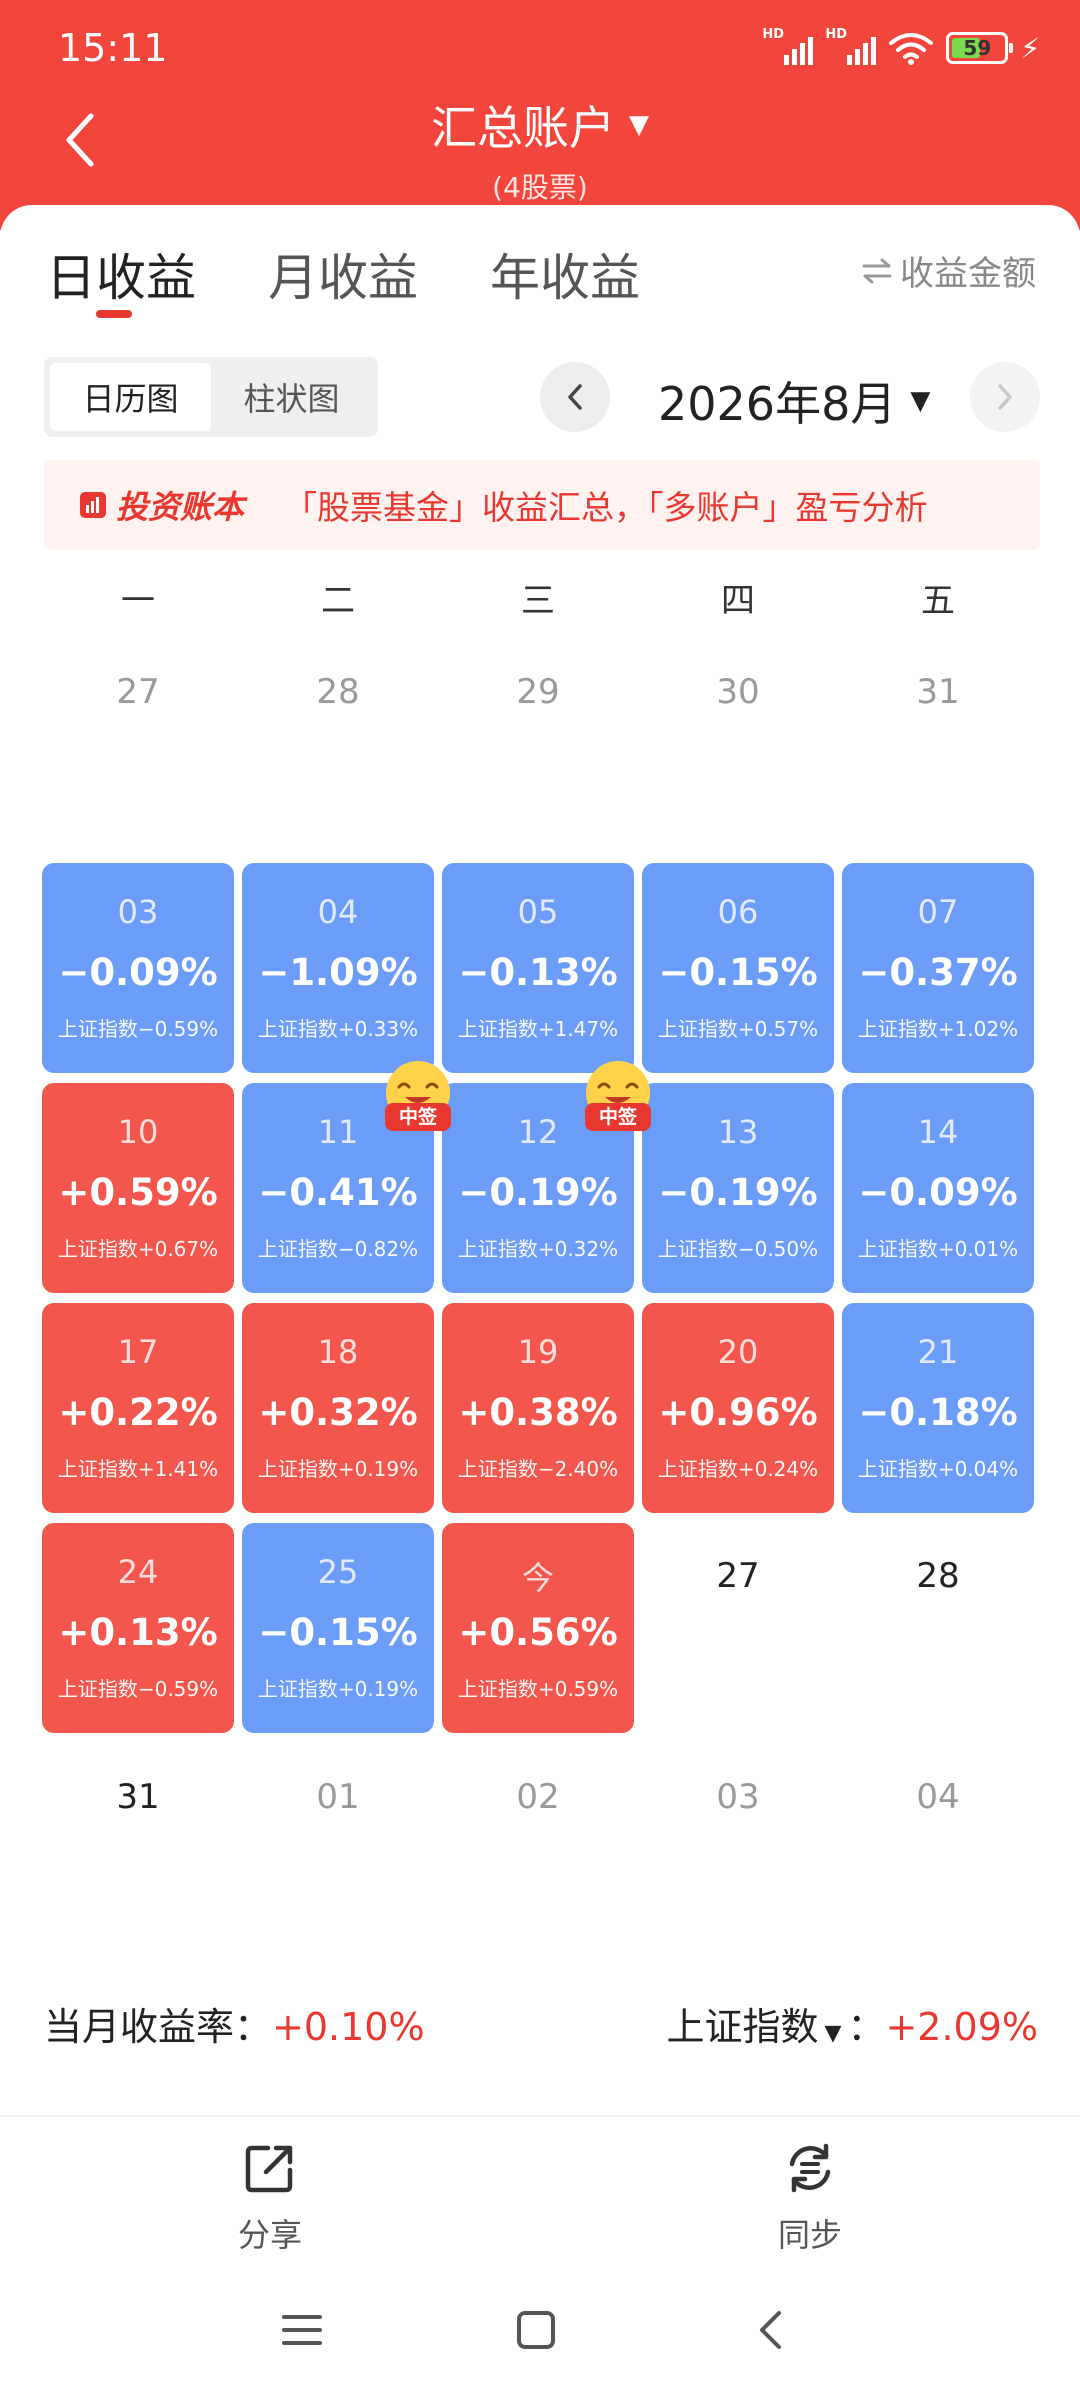 Image resolution: width=1080 pixels, height=2400 pixels. What do you see at coordinates (138, 1469) in the screenshot?
I see `day-index-change: 上证指数+1.41%` at bounding box center [138, 1469].